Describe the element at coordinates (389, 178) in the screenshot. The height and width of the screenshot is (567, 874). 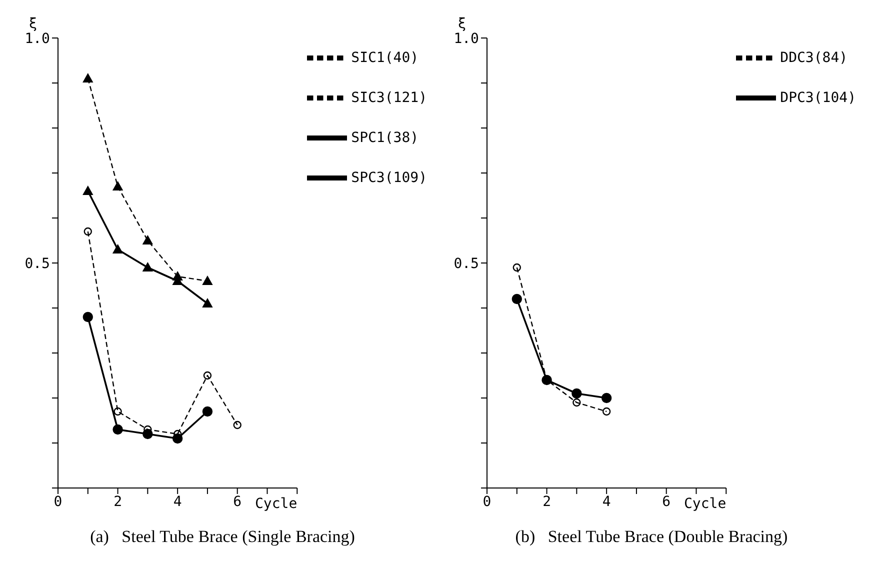
I see `legend-label: SPC3(109)` at that location.